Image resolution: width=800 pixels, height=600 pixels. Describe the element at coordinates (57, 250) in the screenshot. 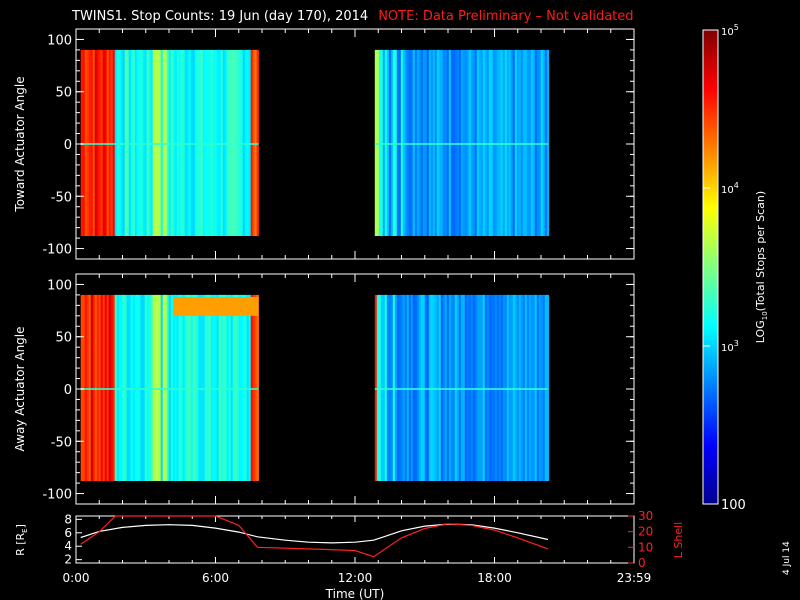

I see `y-tick-label: -100` at that location.